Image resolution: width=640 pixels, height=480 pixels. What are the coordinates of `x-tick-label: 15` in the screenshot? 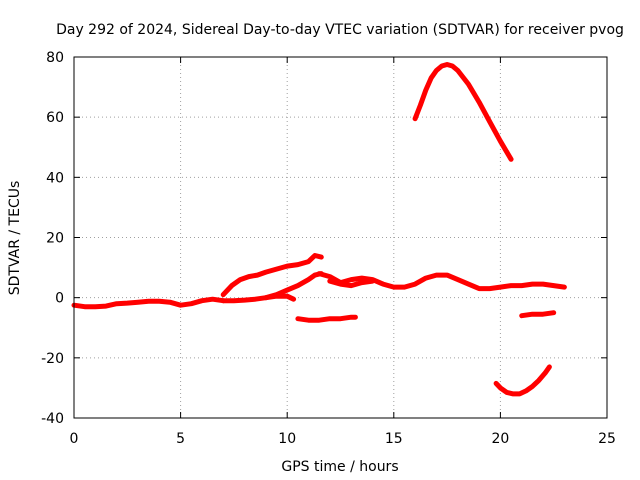 It's located at (394, 439).